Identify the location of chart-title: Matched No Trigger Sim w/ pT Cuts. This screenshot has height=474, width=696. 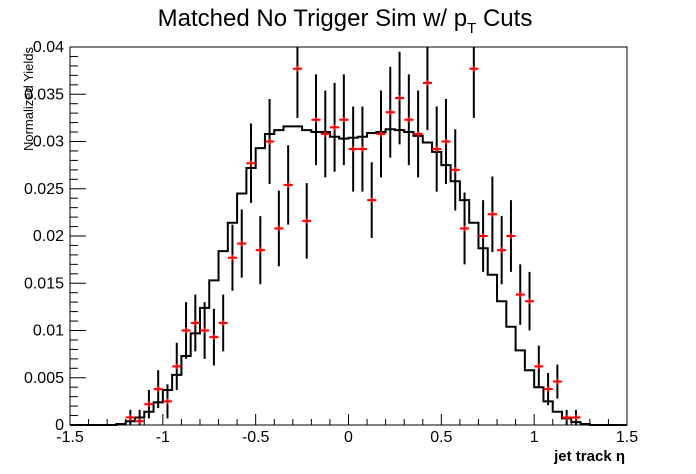
(345, 21).